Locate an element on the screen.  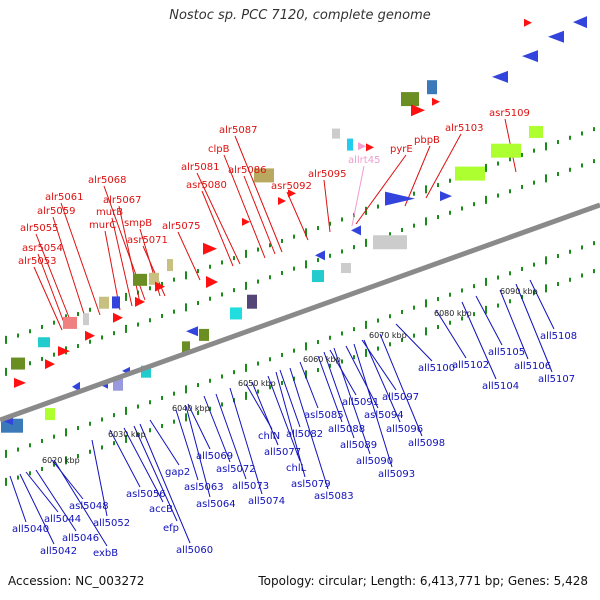
scale-label: 6050 kbp is located at coordinates (257, 383).